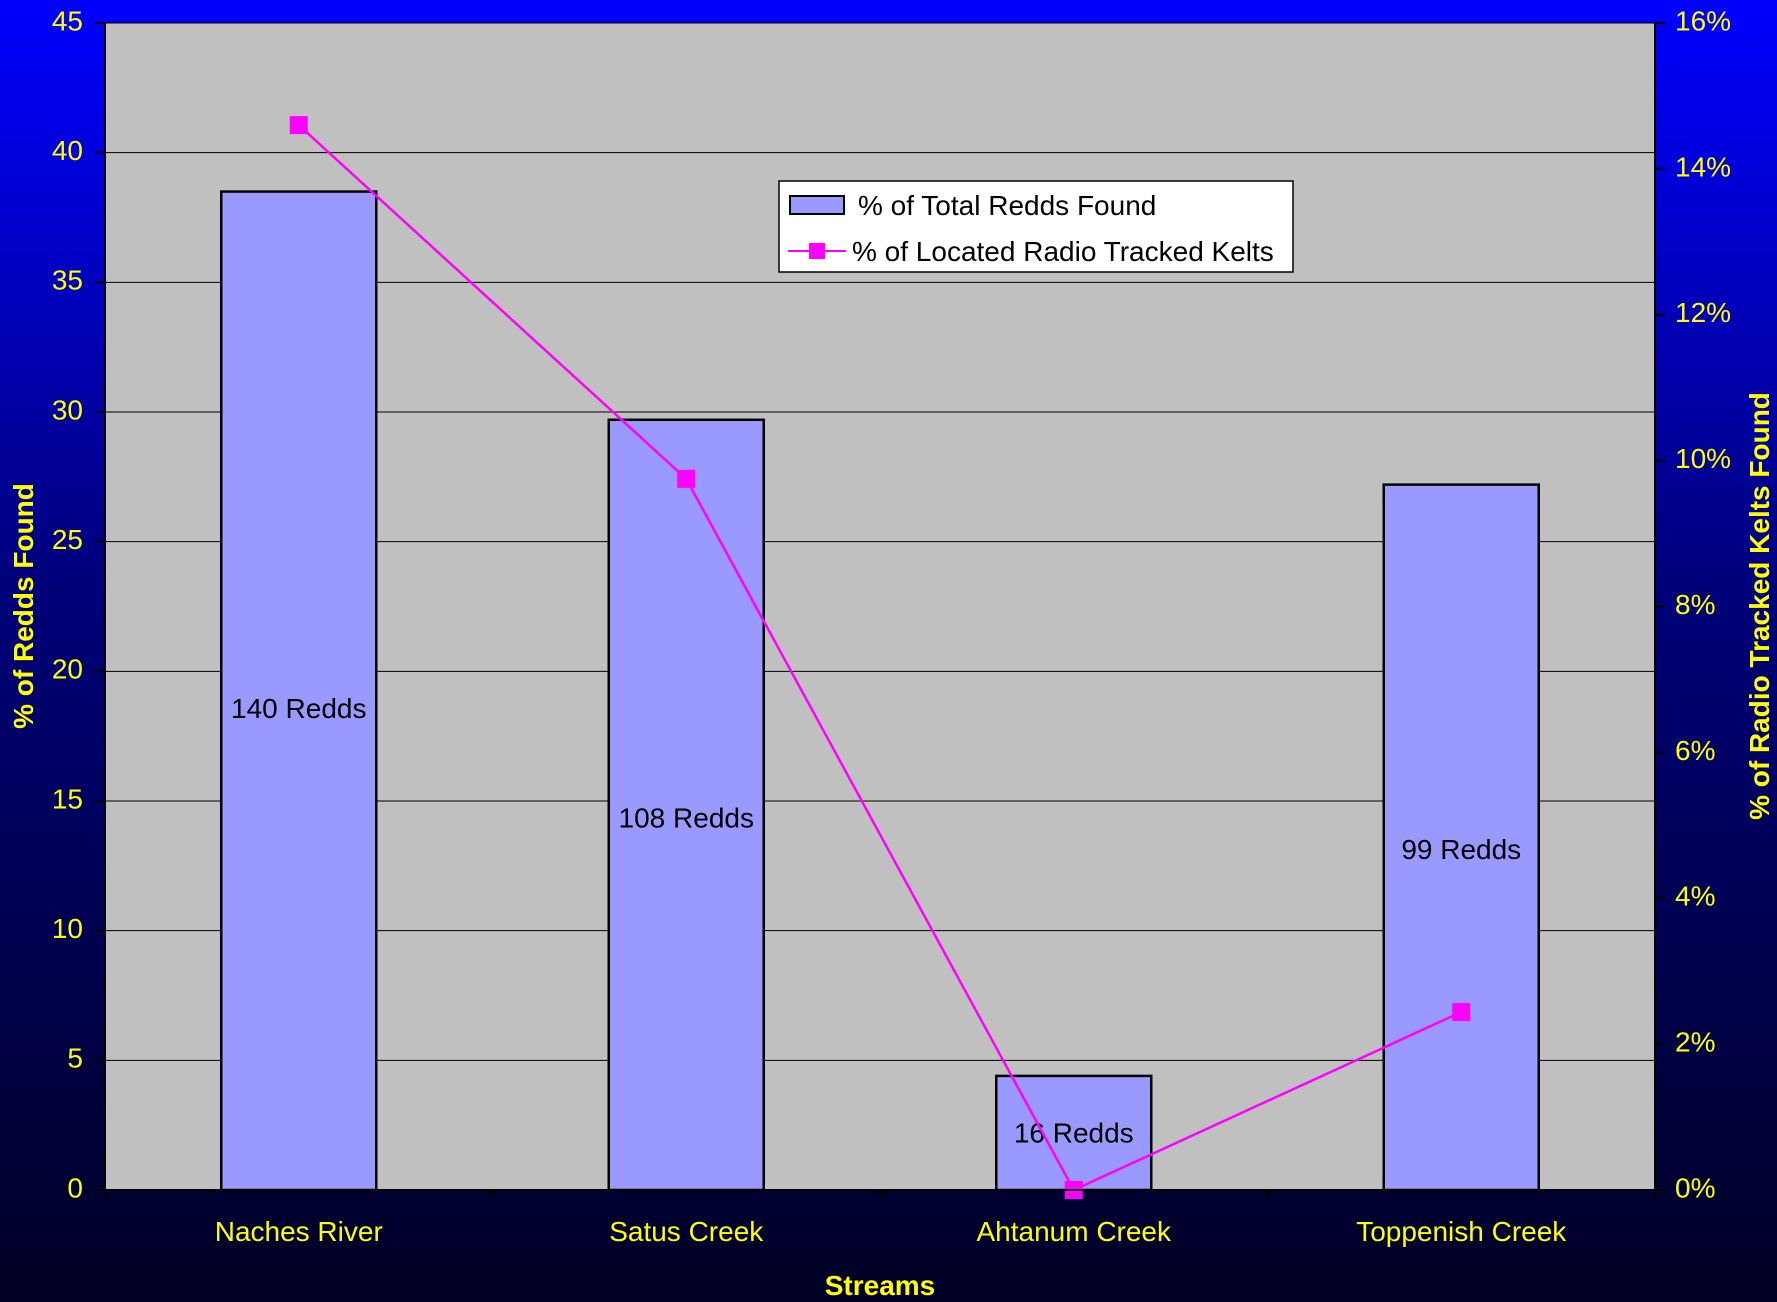  I want to click on x-tick-label: Ahtanum Creek, so click(1074, 1231).